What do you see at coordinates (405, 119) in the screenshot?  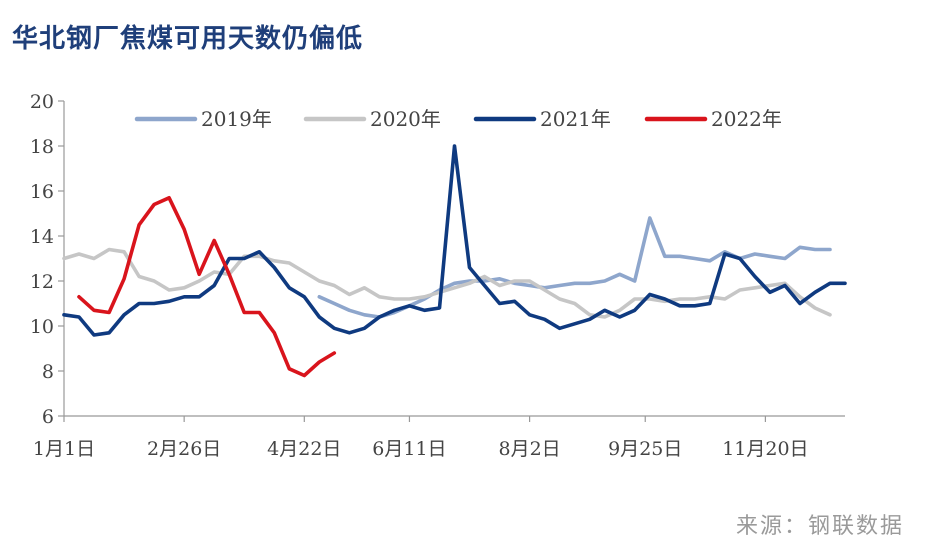 I see `legend-label-1: 2020年` at bounding box center [405, 119].